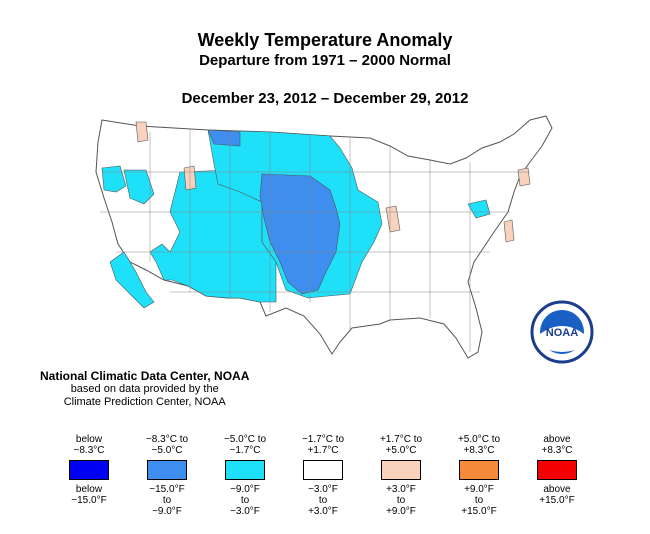 This screenshot has width=650, height=534. I want to click on anomaly-region-cyan-pa, so click(479, 209).